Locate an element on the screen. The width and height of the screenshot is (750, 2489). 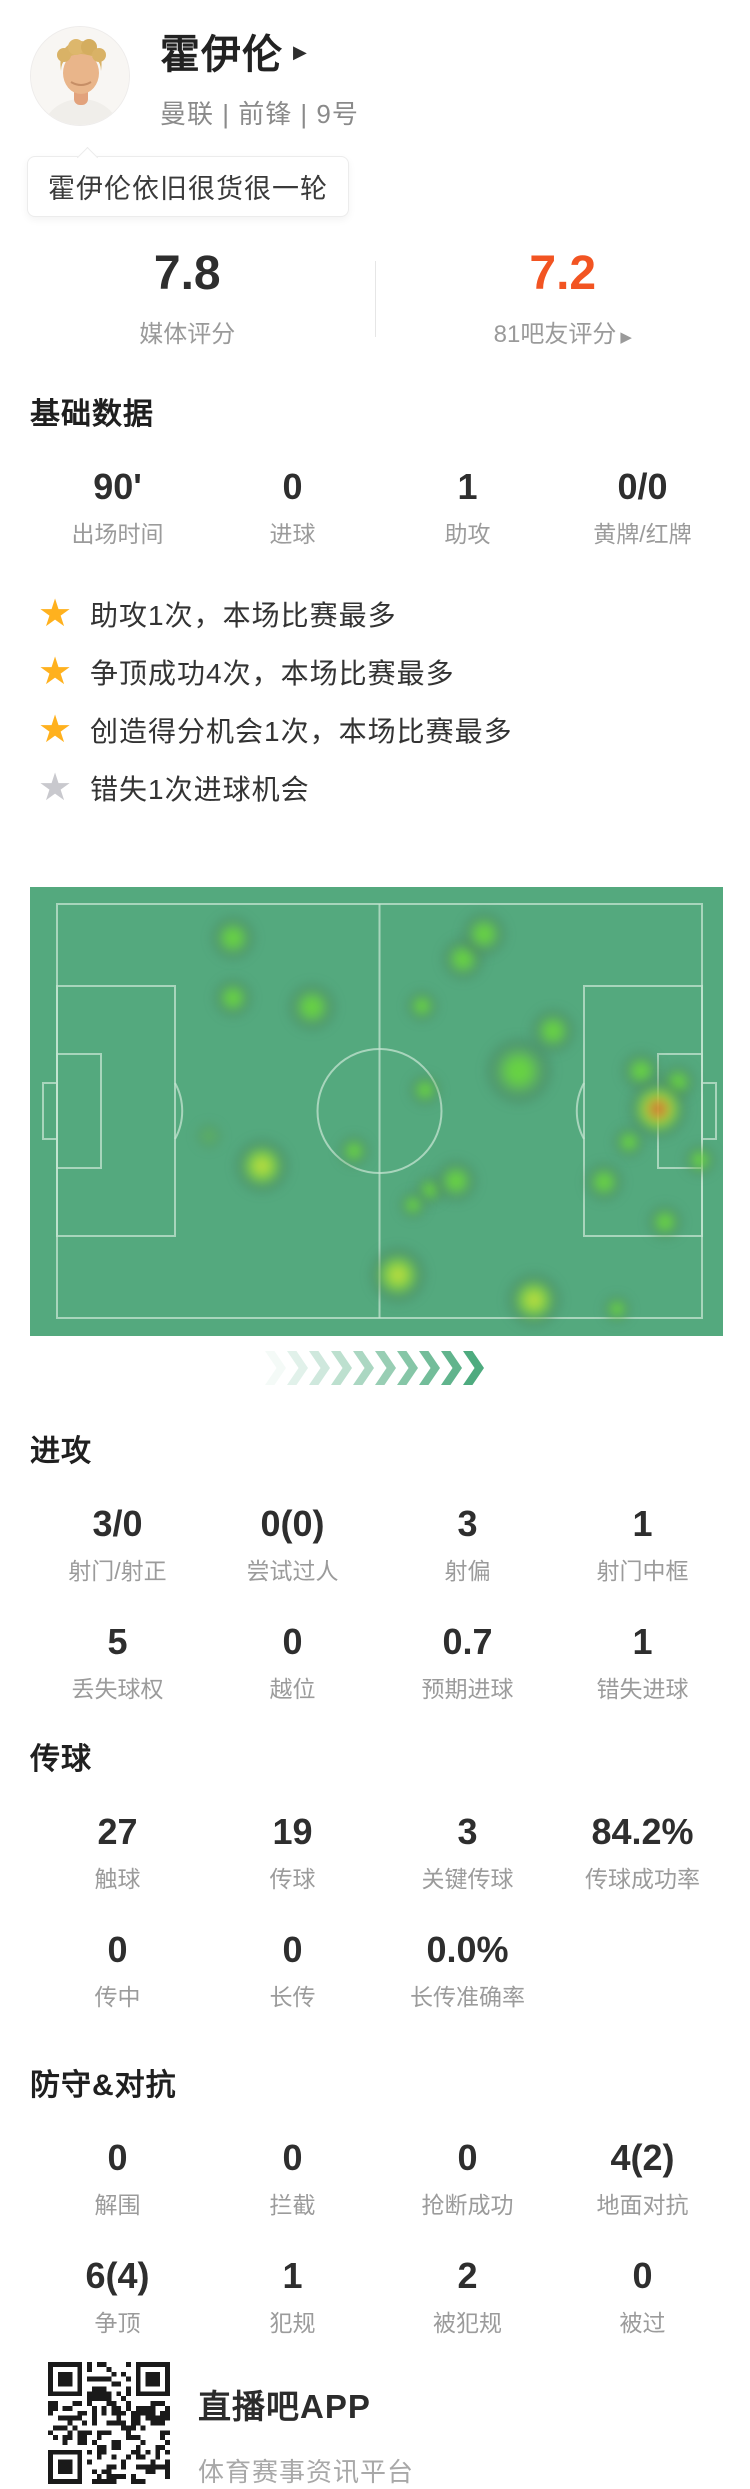
stat-value: 27 is located at coordinates (117, 1832).